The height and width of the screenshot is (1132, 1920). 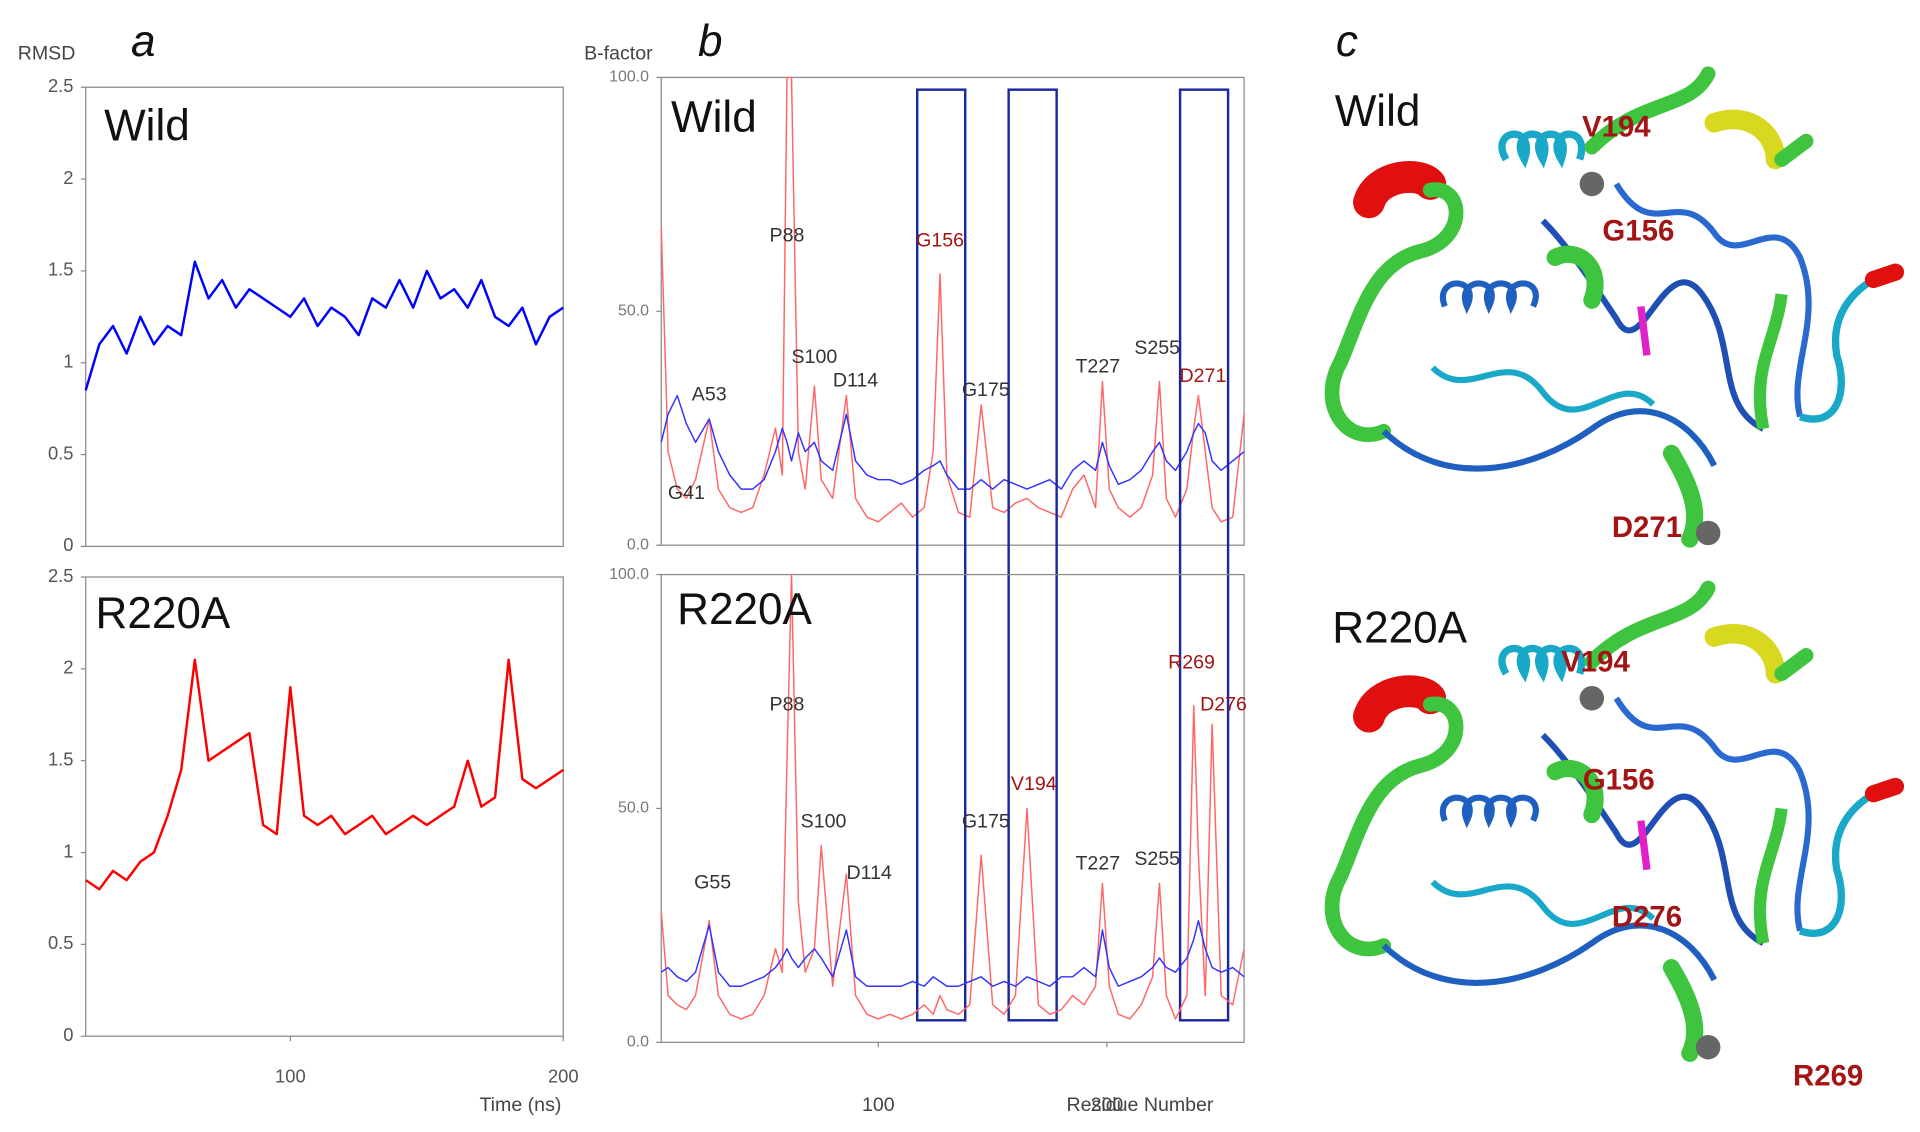 What do you see at coordinates (1828, 1076) in the screenshot?
I see `residue-label: R269` at bounding box center [1828, 1076].